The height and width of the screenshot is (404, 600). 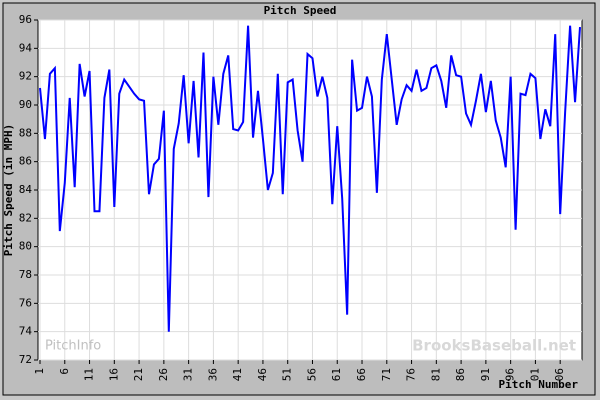 What do you see at coordinates (212, 374) in the screenshot?
I see `x-tick-label: 36` at bounding box center [212, 374].